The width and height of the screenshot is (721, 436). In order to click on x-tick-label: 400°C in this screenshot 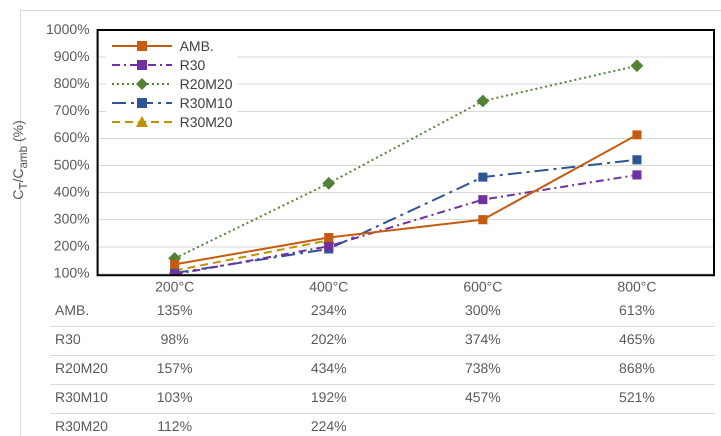, I will do `click(328, 286)`.